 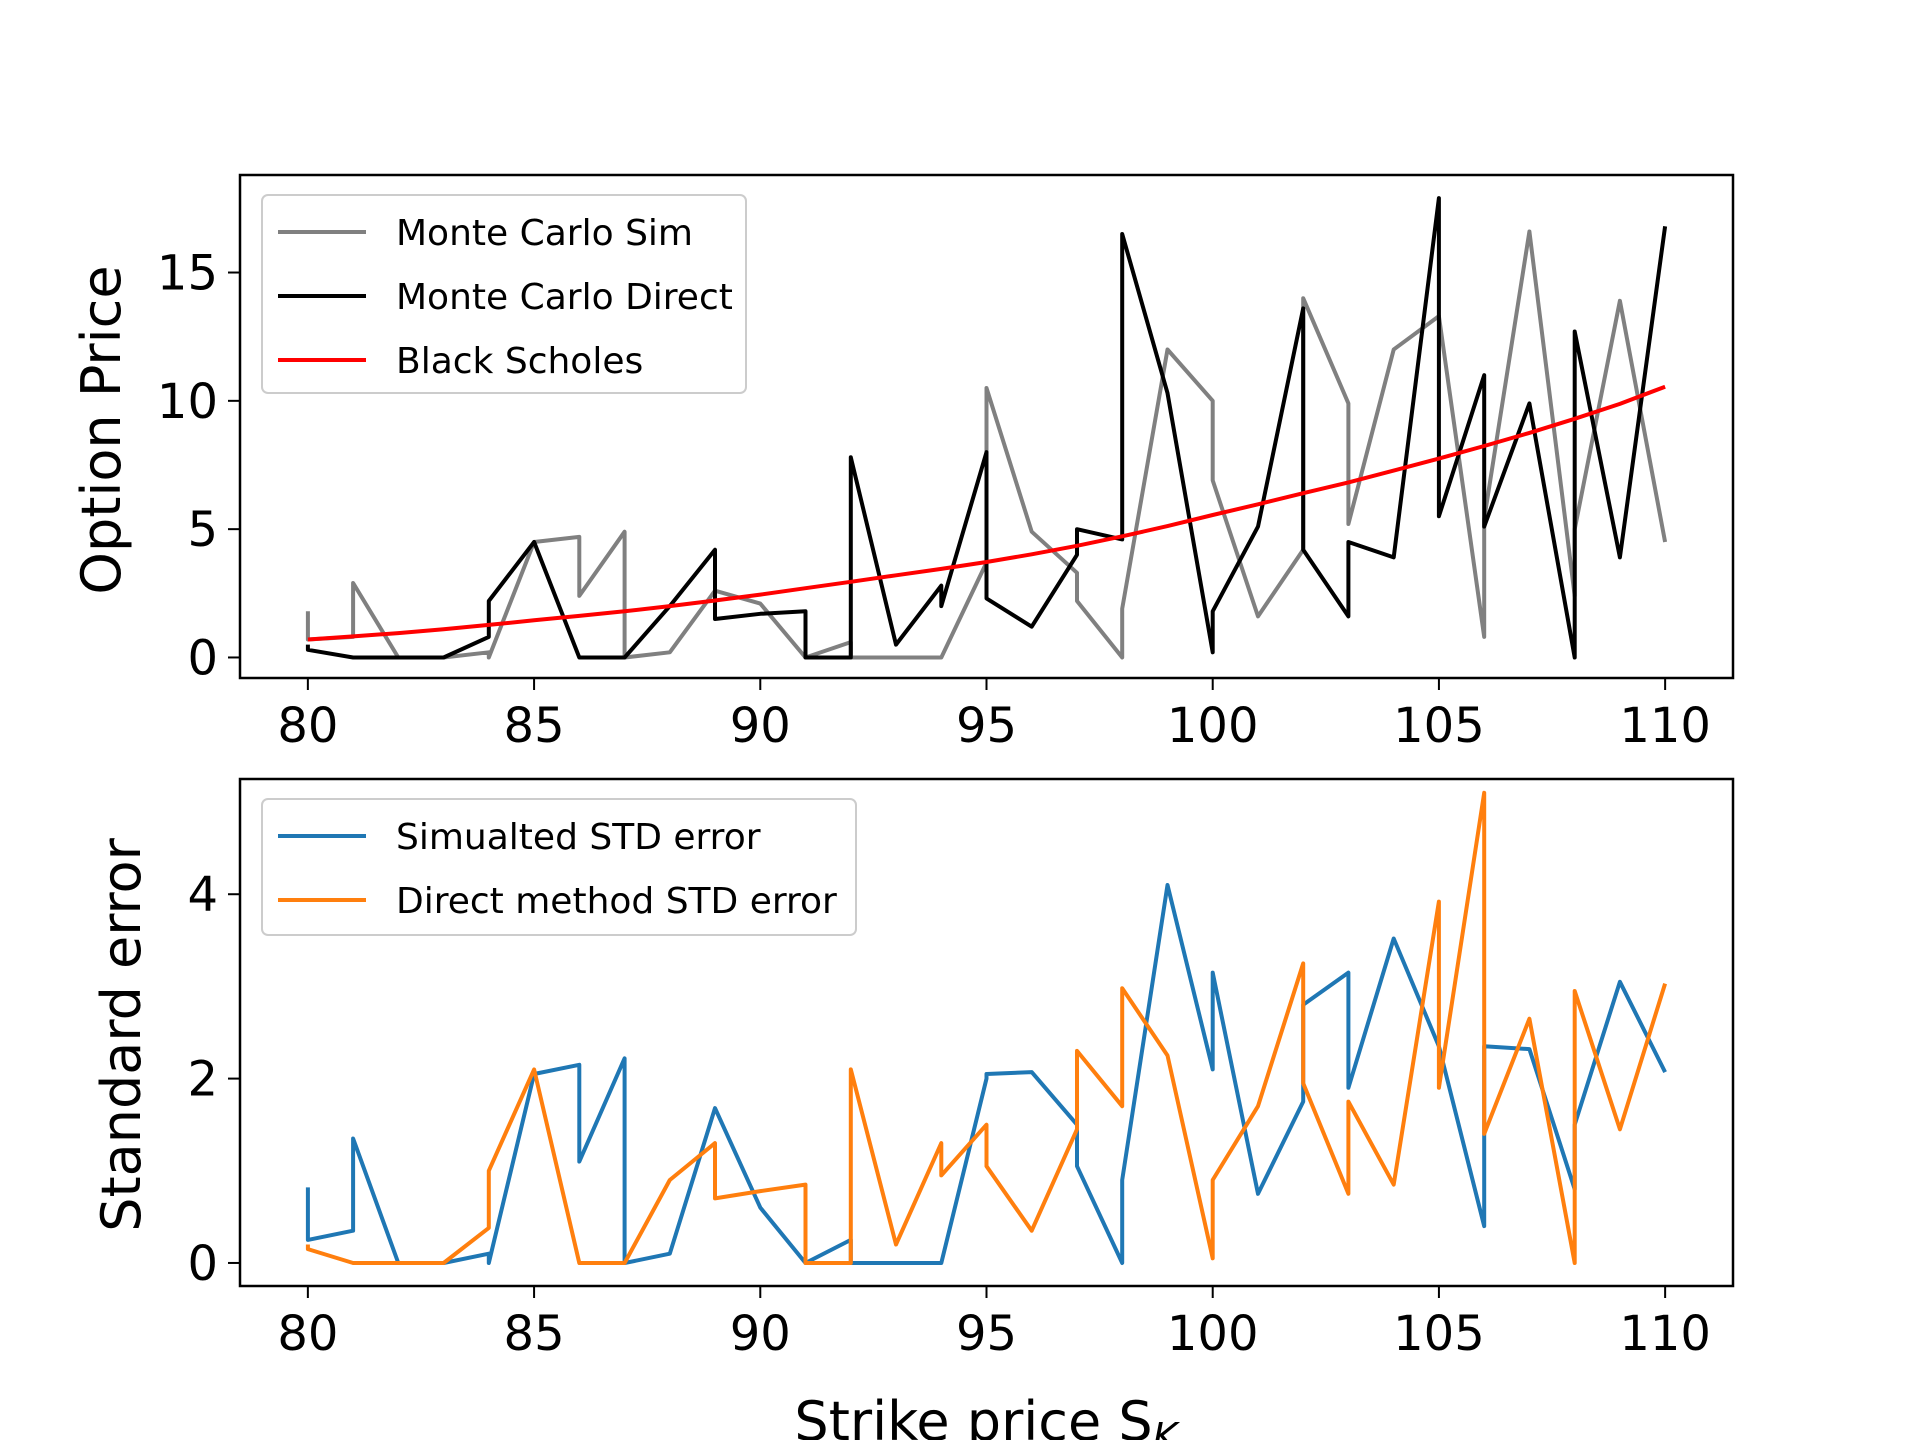 What do you see at coordinates (564, 297) in the screenshot?
I see `legend-entry-label: Monte Carlo Direct` at bounding box center [564, 297].